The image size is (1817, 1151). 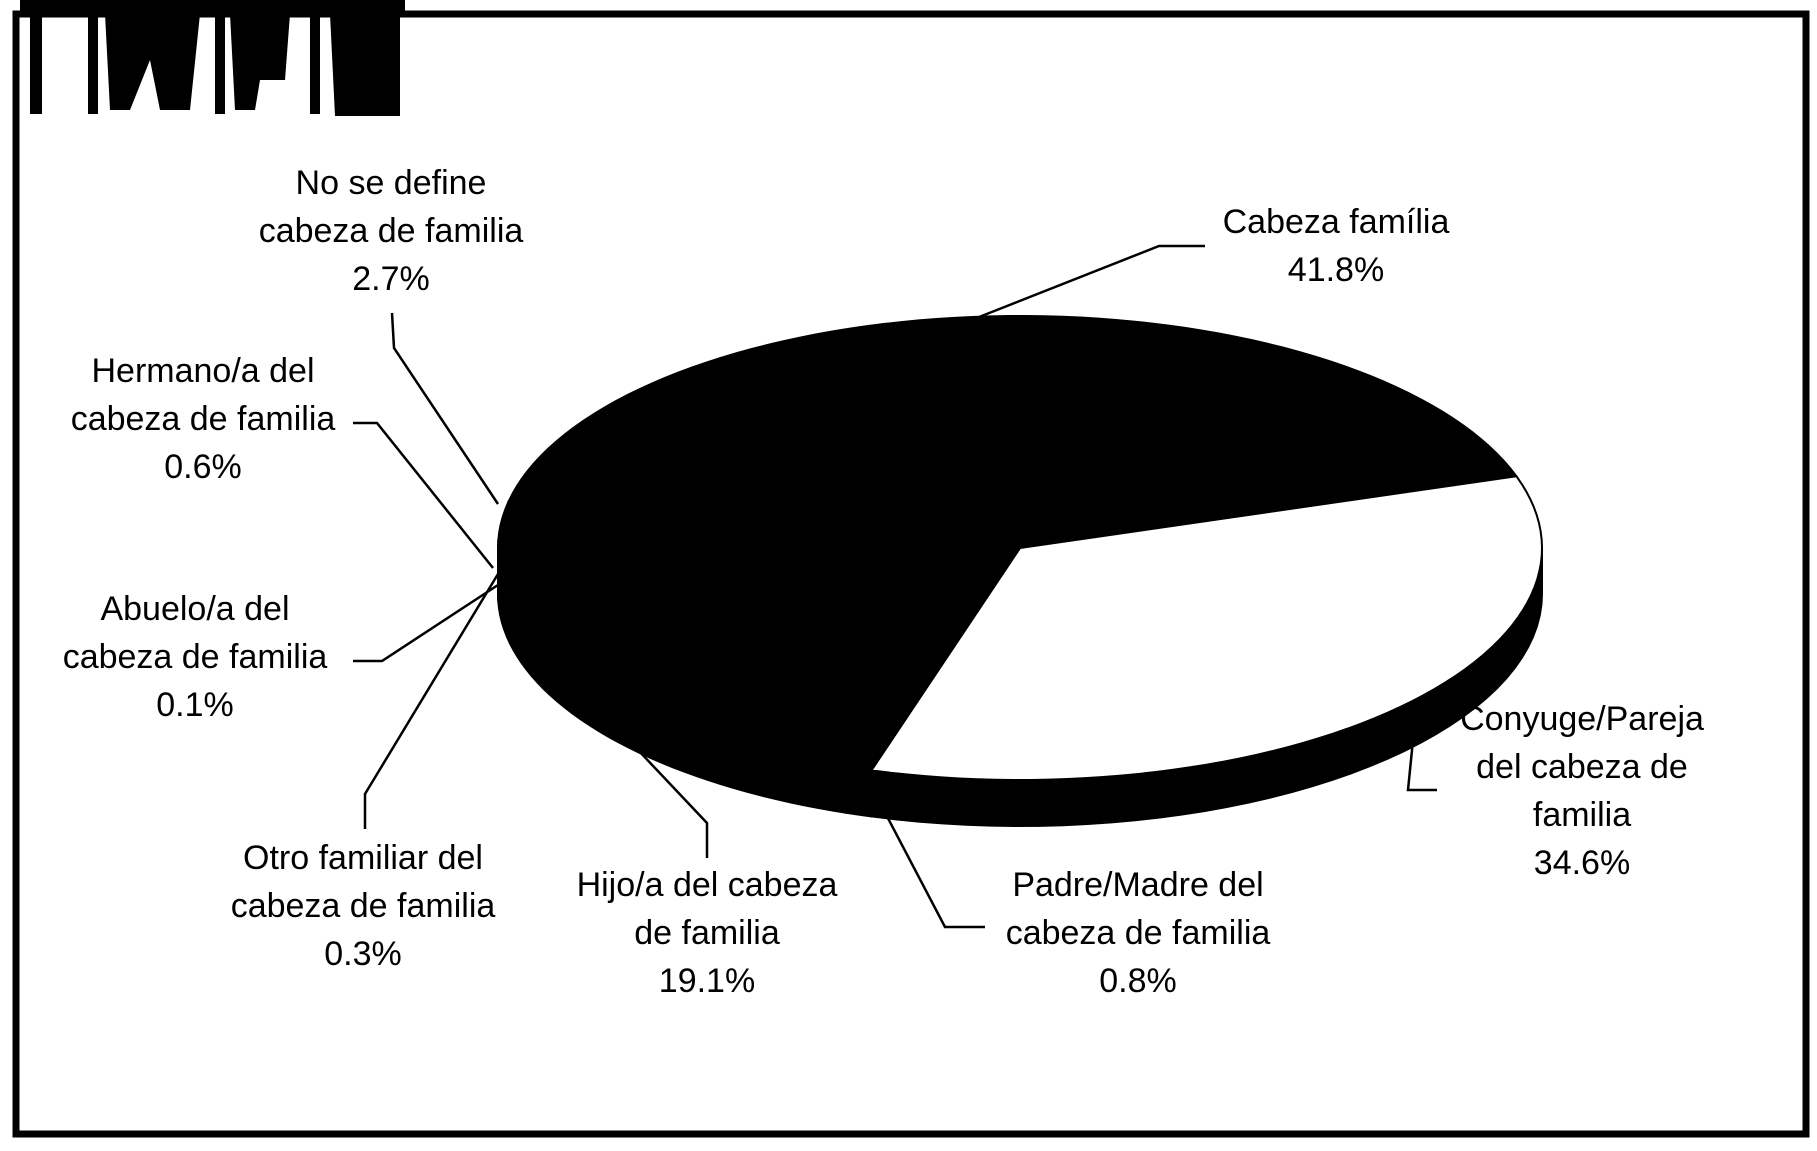 What do you see at coordinates (195, 705) in the screenshot?
I see `value-label: 0.1%` at bounding box center [195, 705].